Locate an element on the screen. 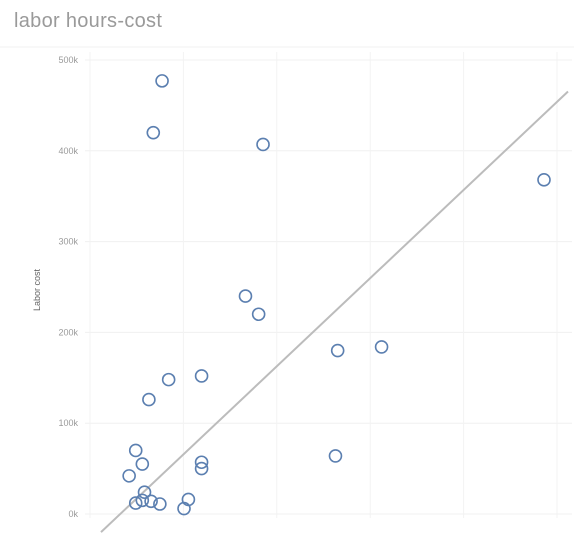 The height and width of the screenshot is (539, 574). y-tick-label: 200k is located at coordinates (68, 332).